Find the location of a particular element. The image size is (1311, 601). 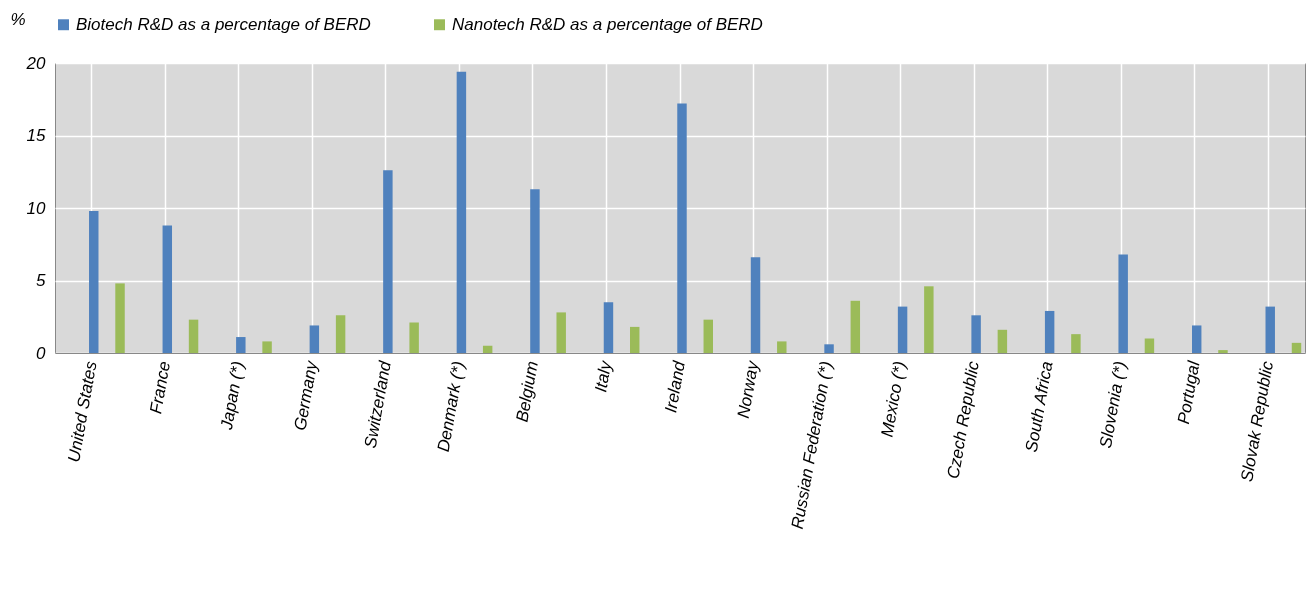

y-tick-label: 10 is located at coordinates (36, 208).